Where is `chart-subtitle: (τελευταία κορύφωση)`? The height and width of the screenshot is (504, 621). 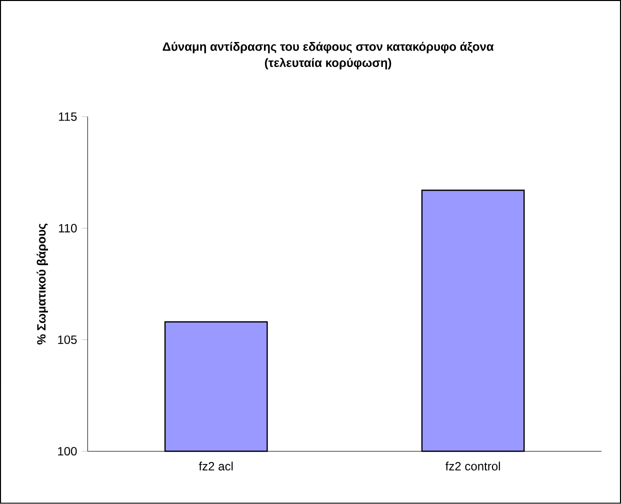
chart-subtitle: (τελευταία κορύφωση) is located at coordinates (328, 64).